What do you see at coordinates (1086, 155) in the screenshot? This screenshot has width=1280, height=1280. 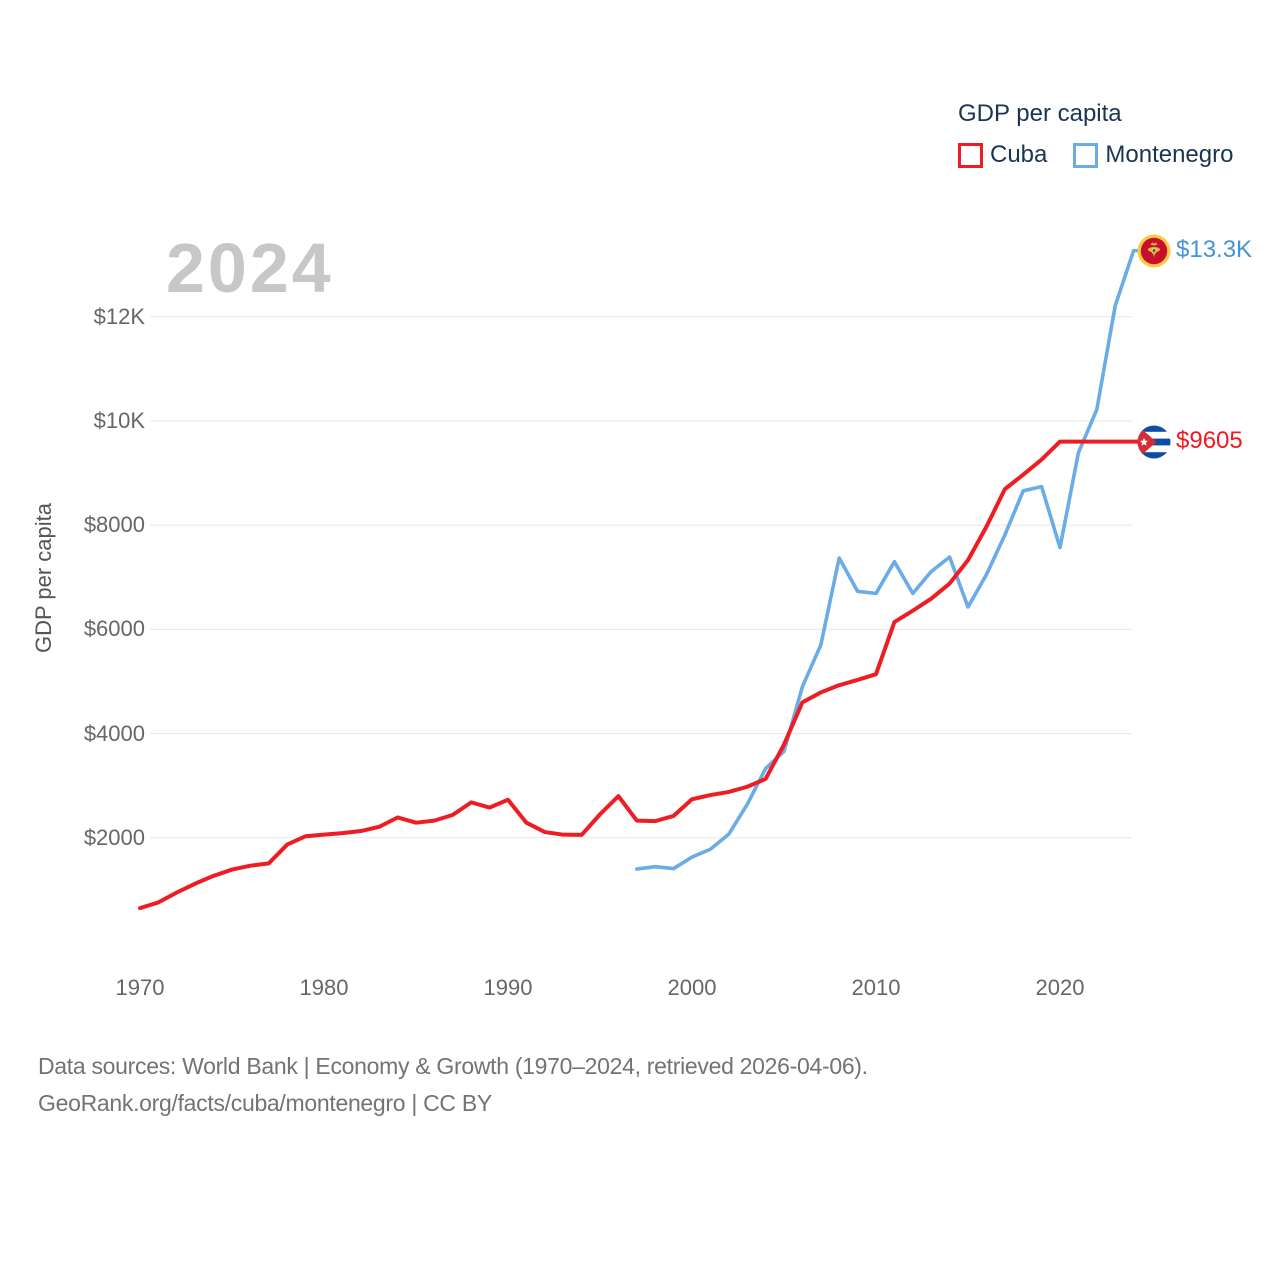 I see `montenegro-series-swatch` at bounding box center [1086, 155].